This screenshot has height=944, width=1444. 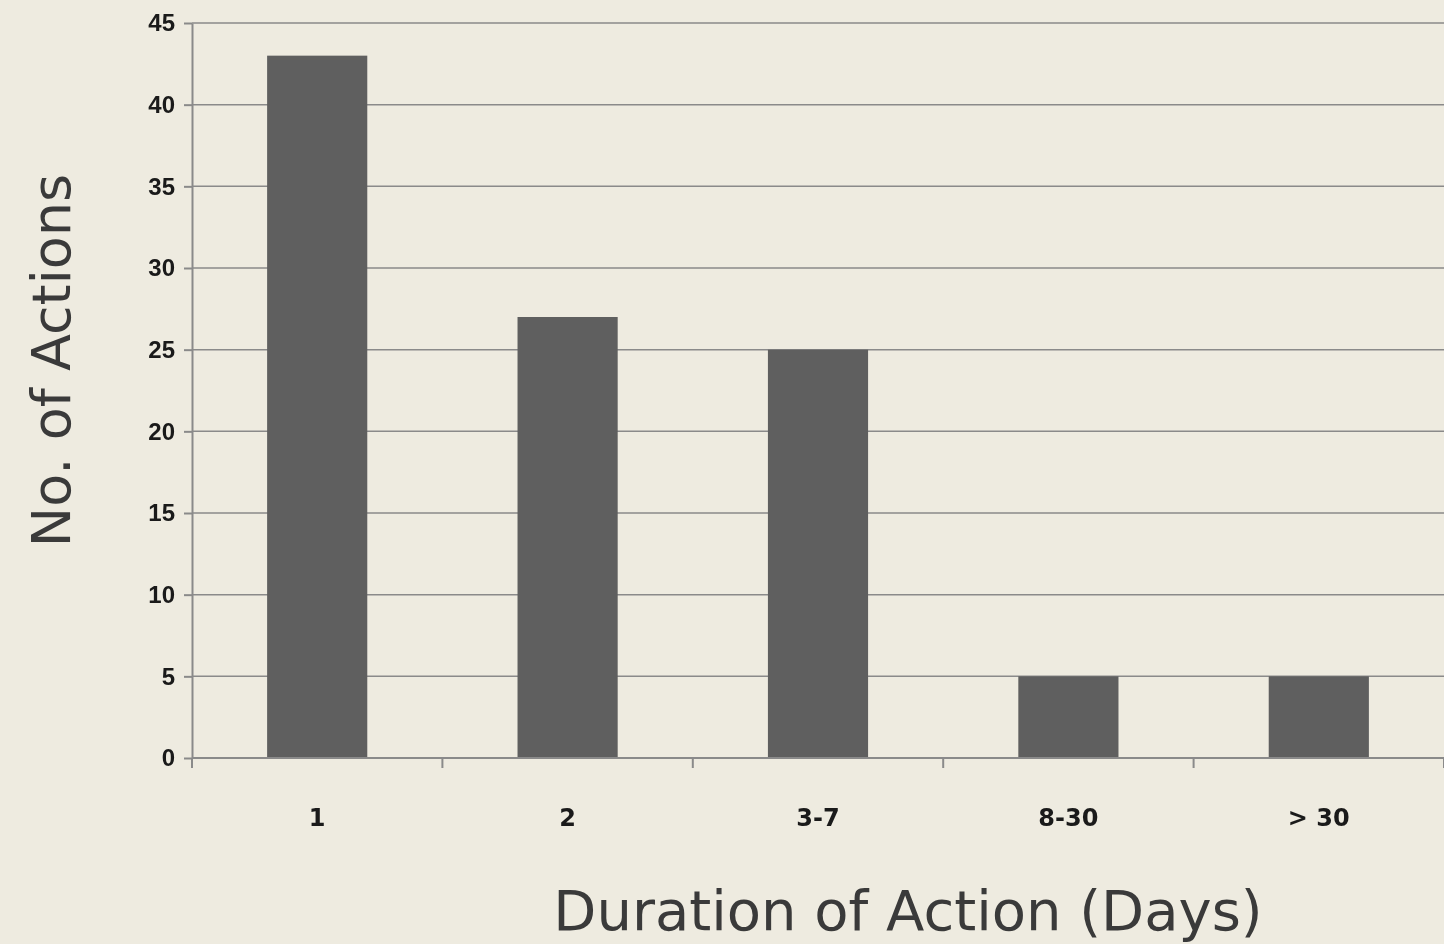 I want to click on y-tick-label: 40, so click(x=161, y=104).